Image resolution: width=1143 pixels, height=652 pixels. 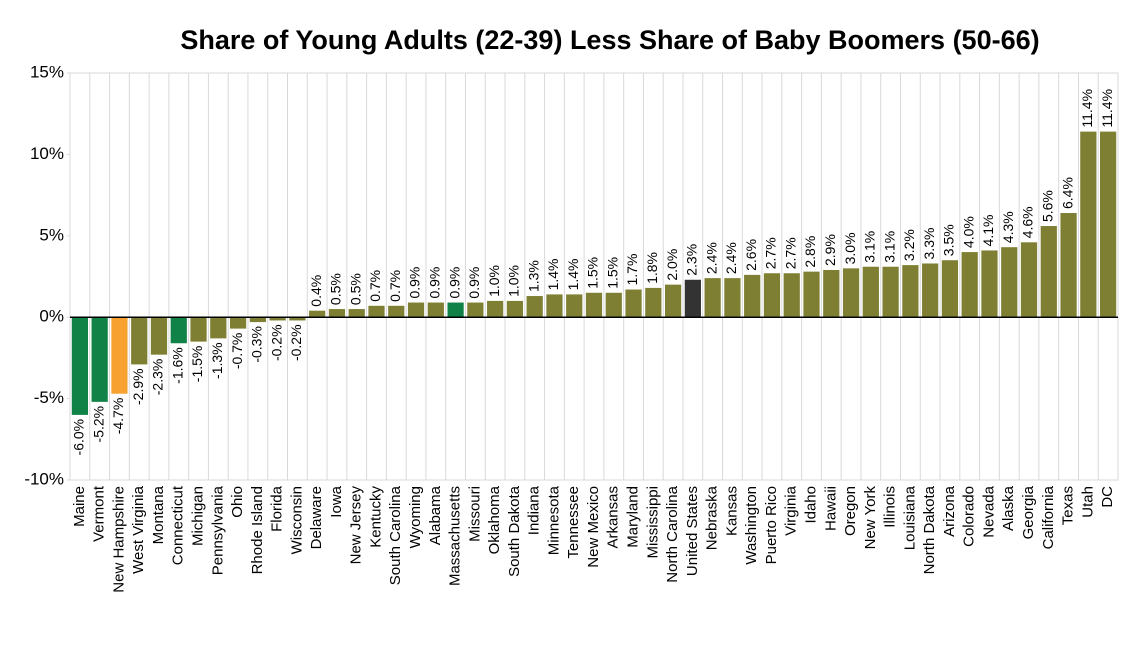 What do you see at coordinates (1008, 508) in the screenshot?
I see `x-tick-label: Alaska` at bounding box center [1008, 508].